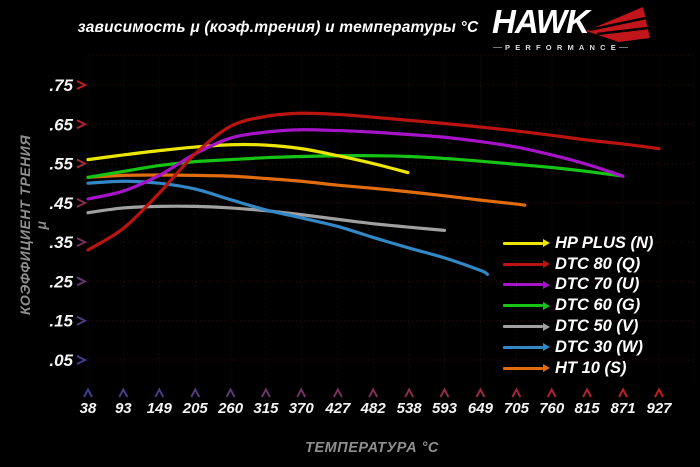 This screenshot has height=467, width=700. What do you see at coordinates (266, 408) in the screenshot?
I see `x-tick-label: 315` at bounding box center [266, 408].